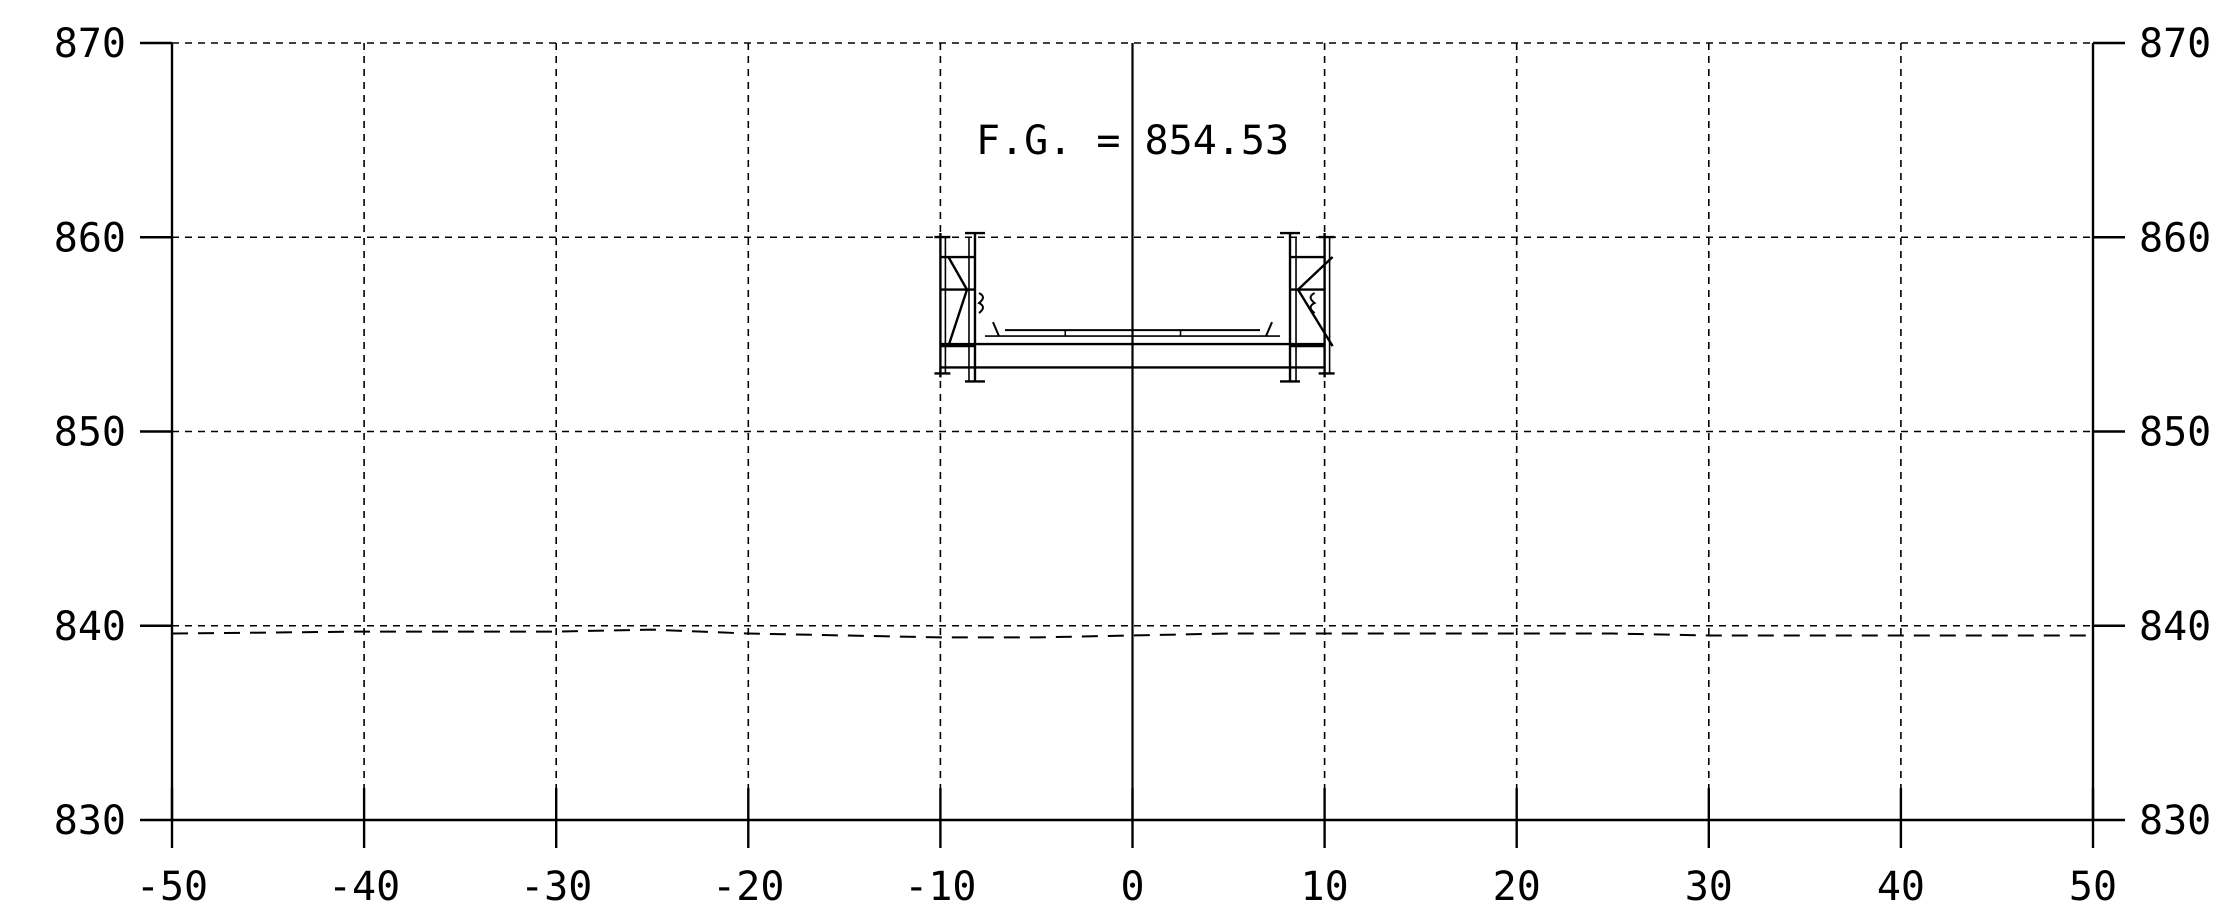 Image resolution: width=2234 pixels, height=914 pixels. I want to click on right-truss-diagonal-lower, so click(1315, 318).